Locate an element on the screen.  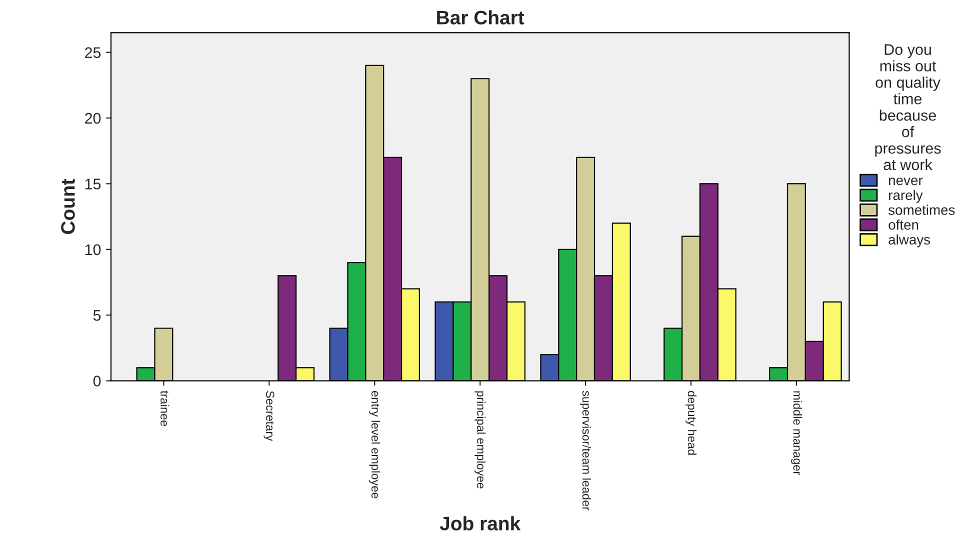
legend-label: always is located at coordinates (909, 241).